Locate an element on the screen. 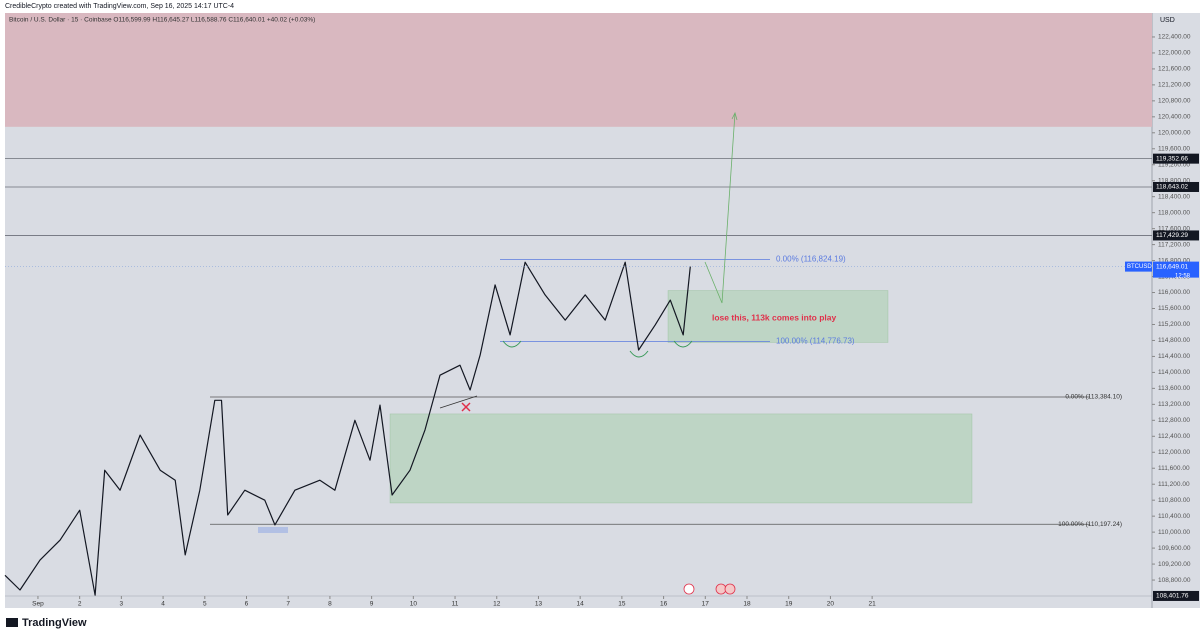  highlight is located at coordinates (273, 530).